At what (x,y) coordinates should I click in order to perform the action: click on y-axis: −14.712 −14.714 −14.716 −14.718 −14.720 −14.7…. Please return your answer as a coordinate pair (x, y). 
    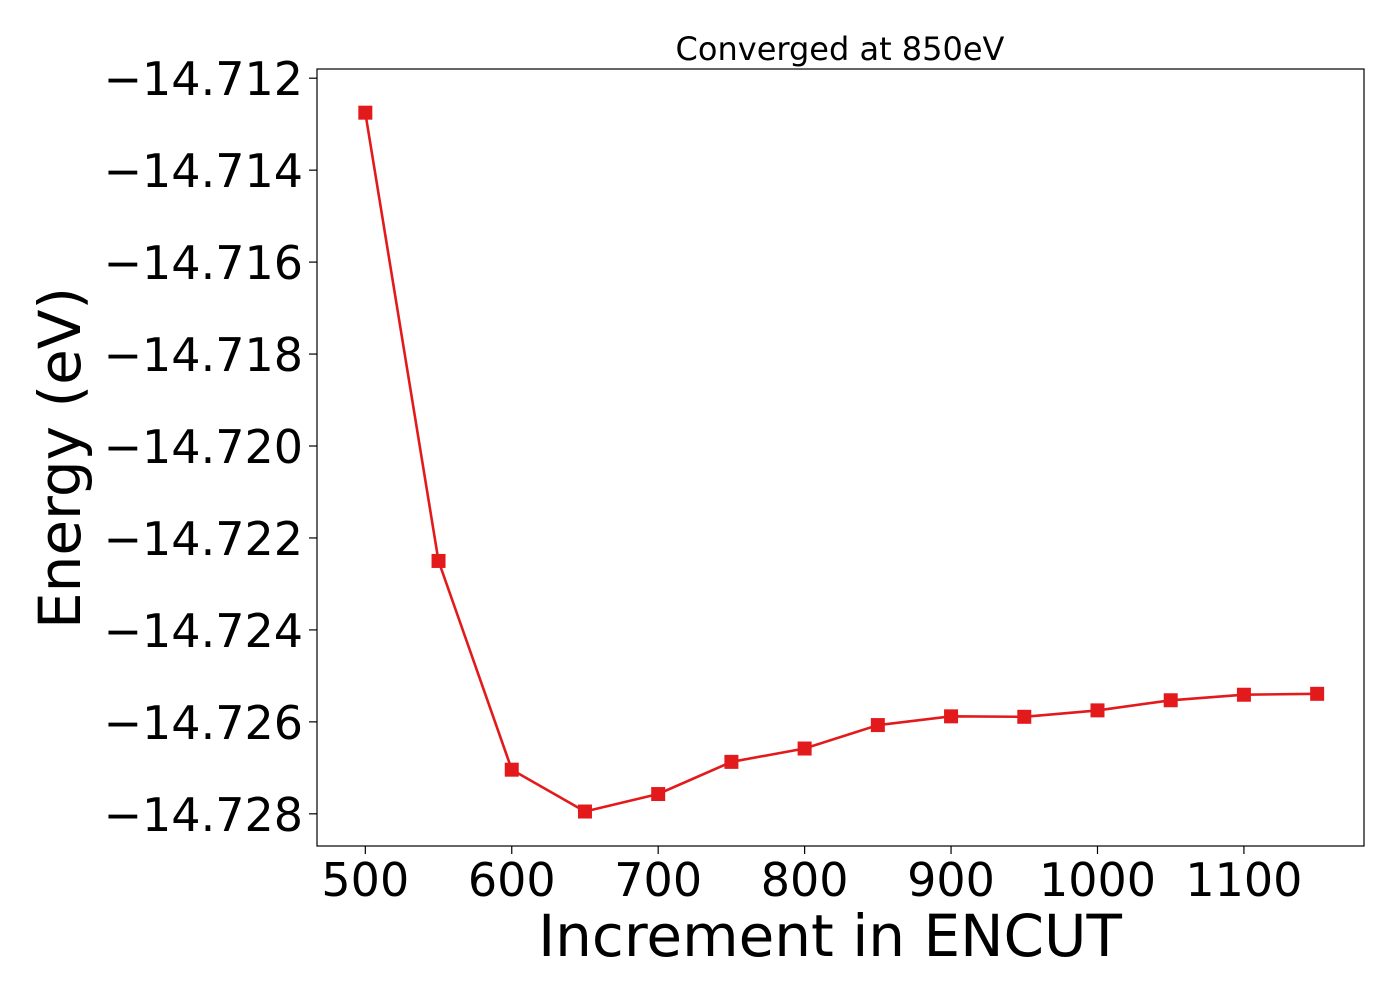
    Looking at the image, I should click on (210, 447).